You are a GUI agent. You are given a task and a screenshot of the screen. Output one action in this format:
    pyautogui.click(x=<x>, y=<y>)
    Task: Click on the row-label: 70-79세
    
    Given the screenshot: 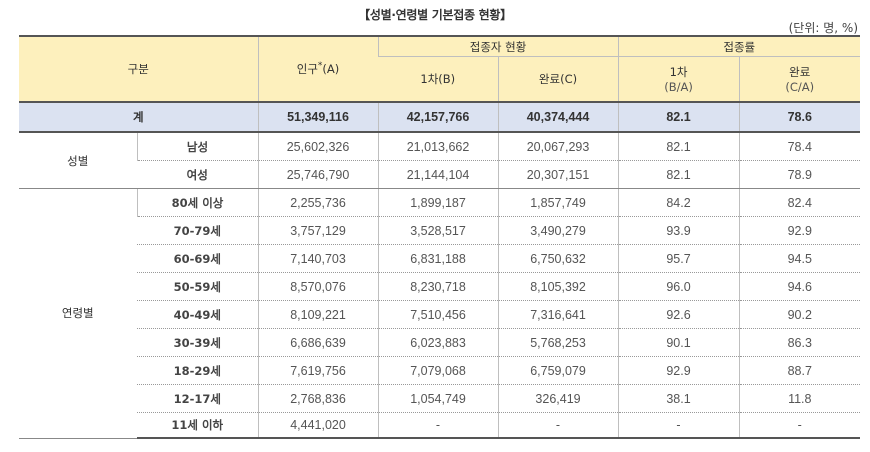 What is the action you would take?
    pyautogui.click(x=198, y=230)
    